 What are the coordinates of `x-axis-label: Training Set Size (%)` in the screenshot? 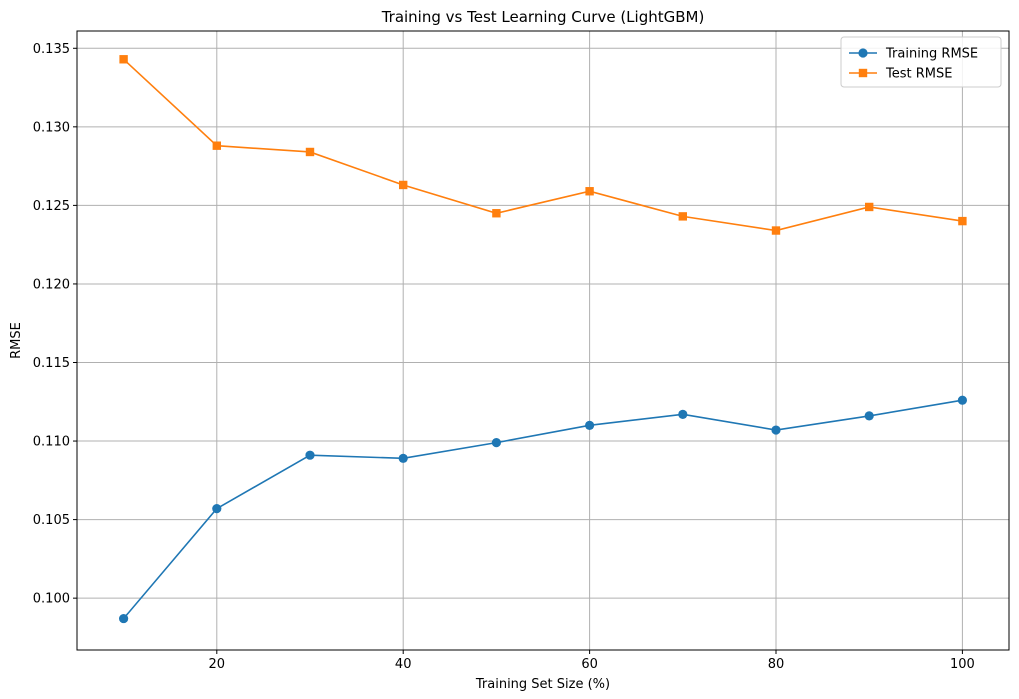 It's located at (542, 684).